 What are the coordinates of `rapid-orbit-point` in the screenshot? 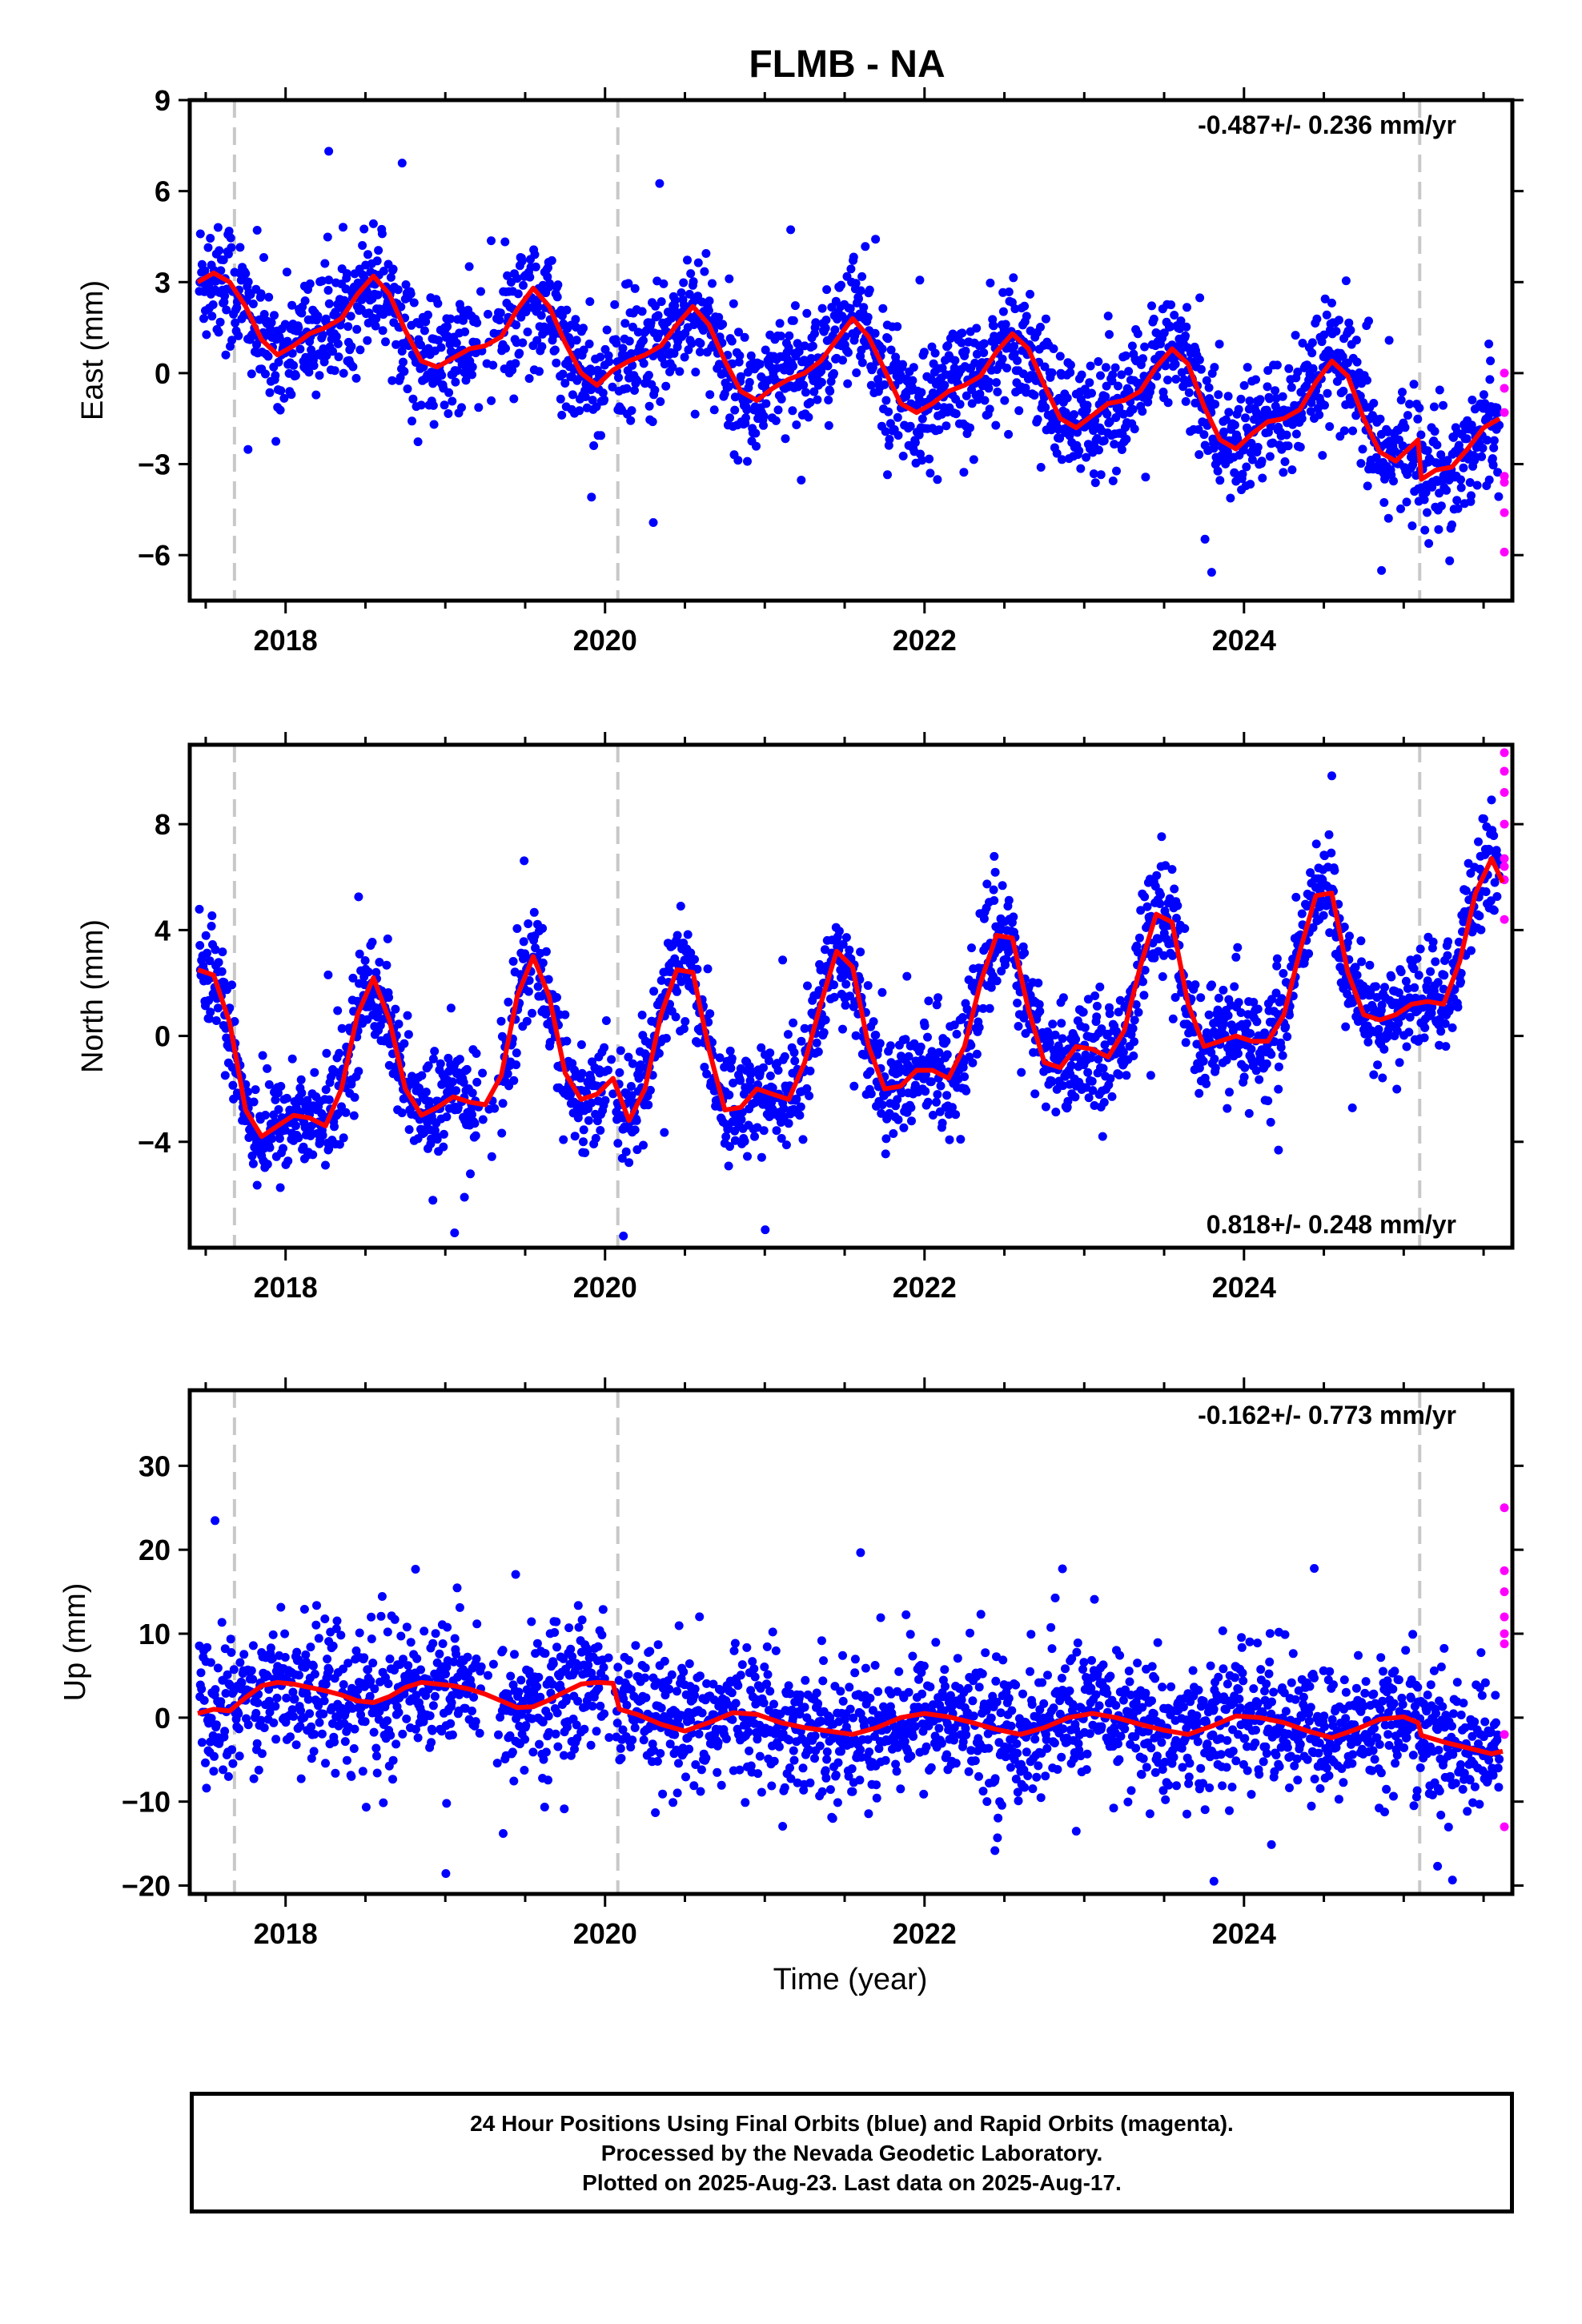 It's located at (1504, 388).